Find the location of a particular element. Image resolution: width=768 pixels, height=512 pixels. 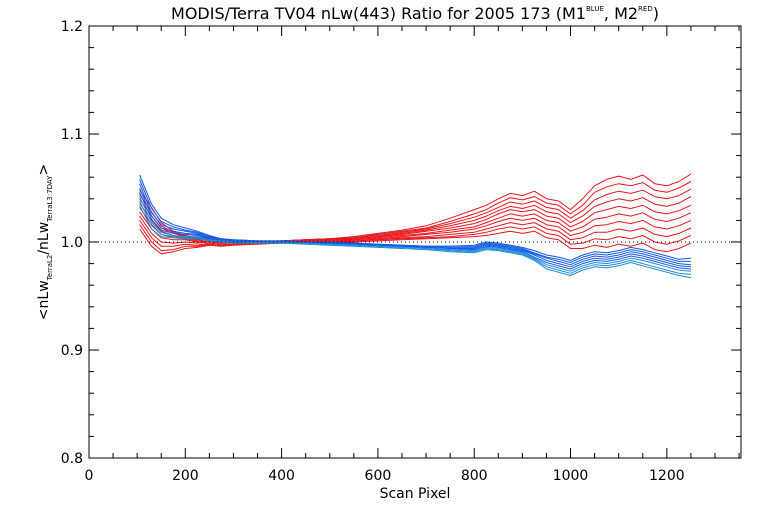

chart-title-m2-superscript: RED is located at coordinates (645, 9).